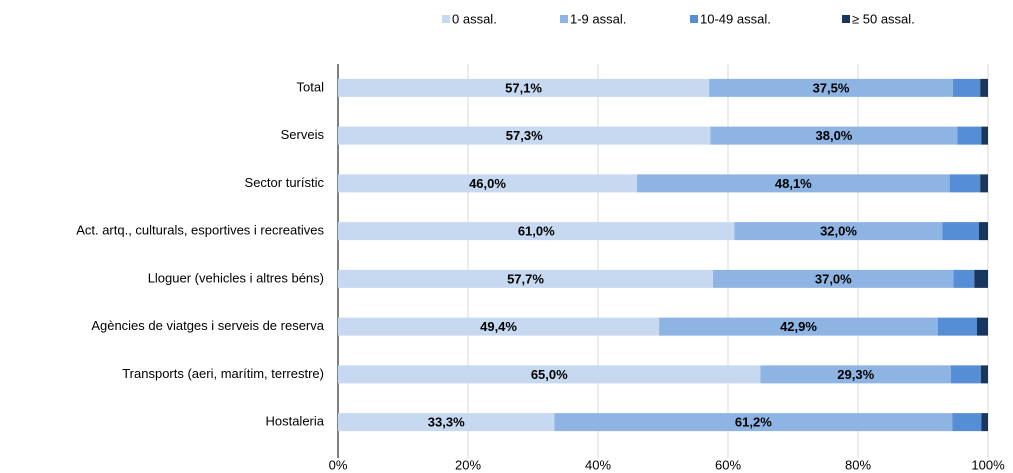  What do you see at coordinates (474, 18) in the screenshot?
I see `legend-label: 0 assal.` at bounding box center [474, 18].